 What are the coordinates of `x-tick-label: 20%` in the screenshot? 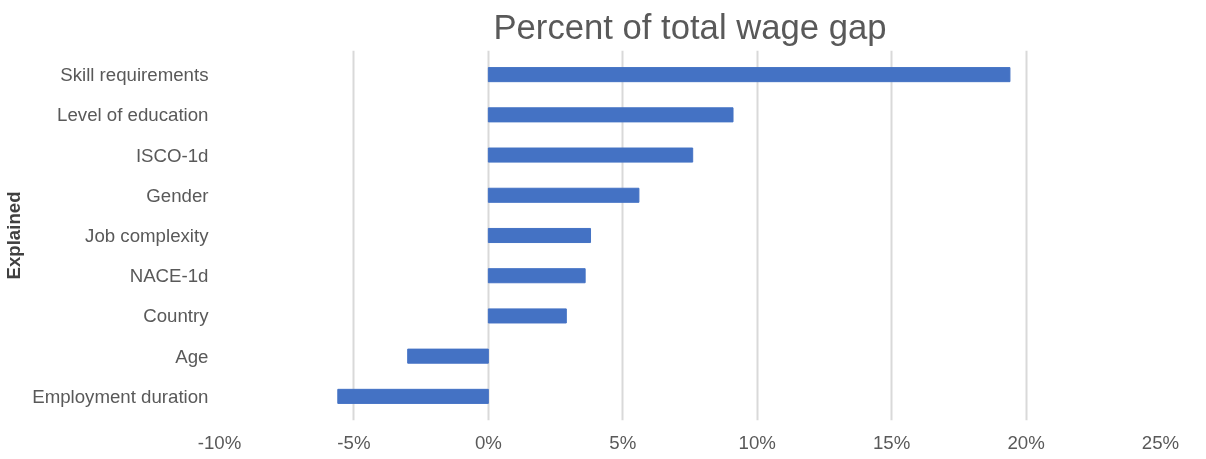 It's located at (1026, 442).